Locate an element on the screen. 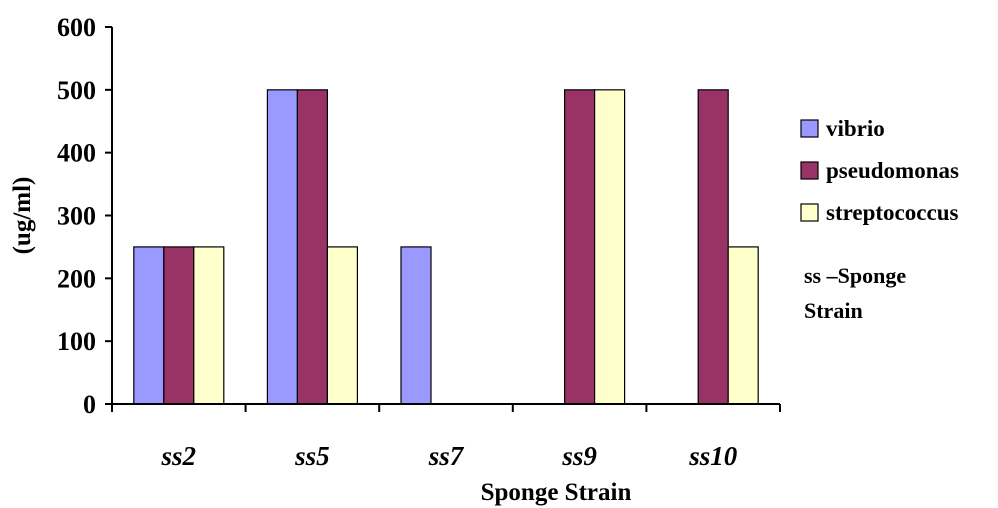 The image size is (998, 508). legend-label-streptococcus: streptococcus is located at coordinates (892, 212).